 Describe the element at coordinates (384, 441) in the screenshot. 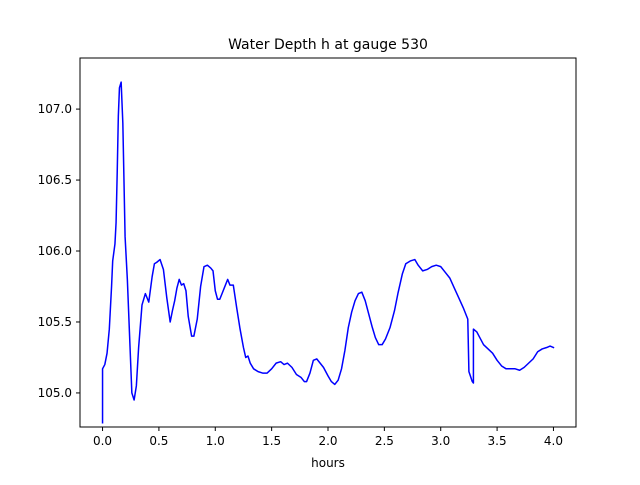

I see `x-tick-label: 2.5` at that location.